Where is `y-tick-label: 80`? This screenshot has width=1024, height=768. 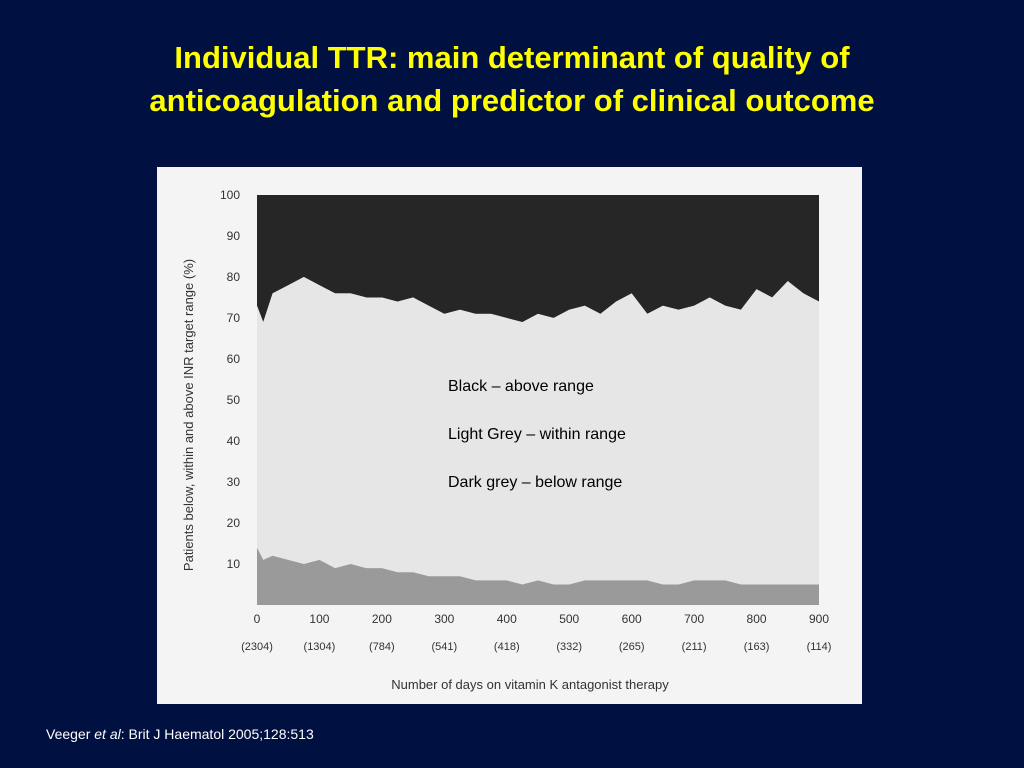
y-tick-label: 80 is located at coordinates (234, 277).